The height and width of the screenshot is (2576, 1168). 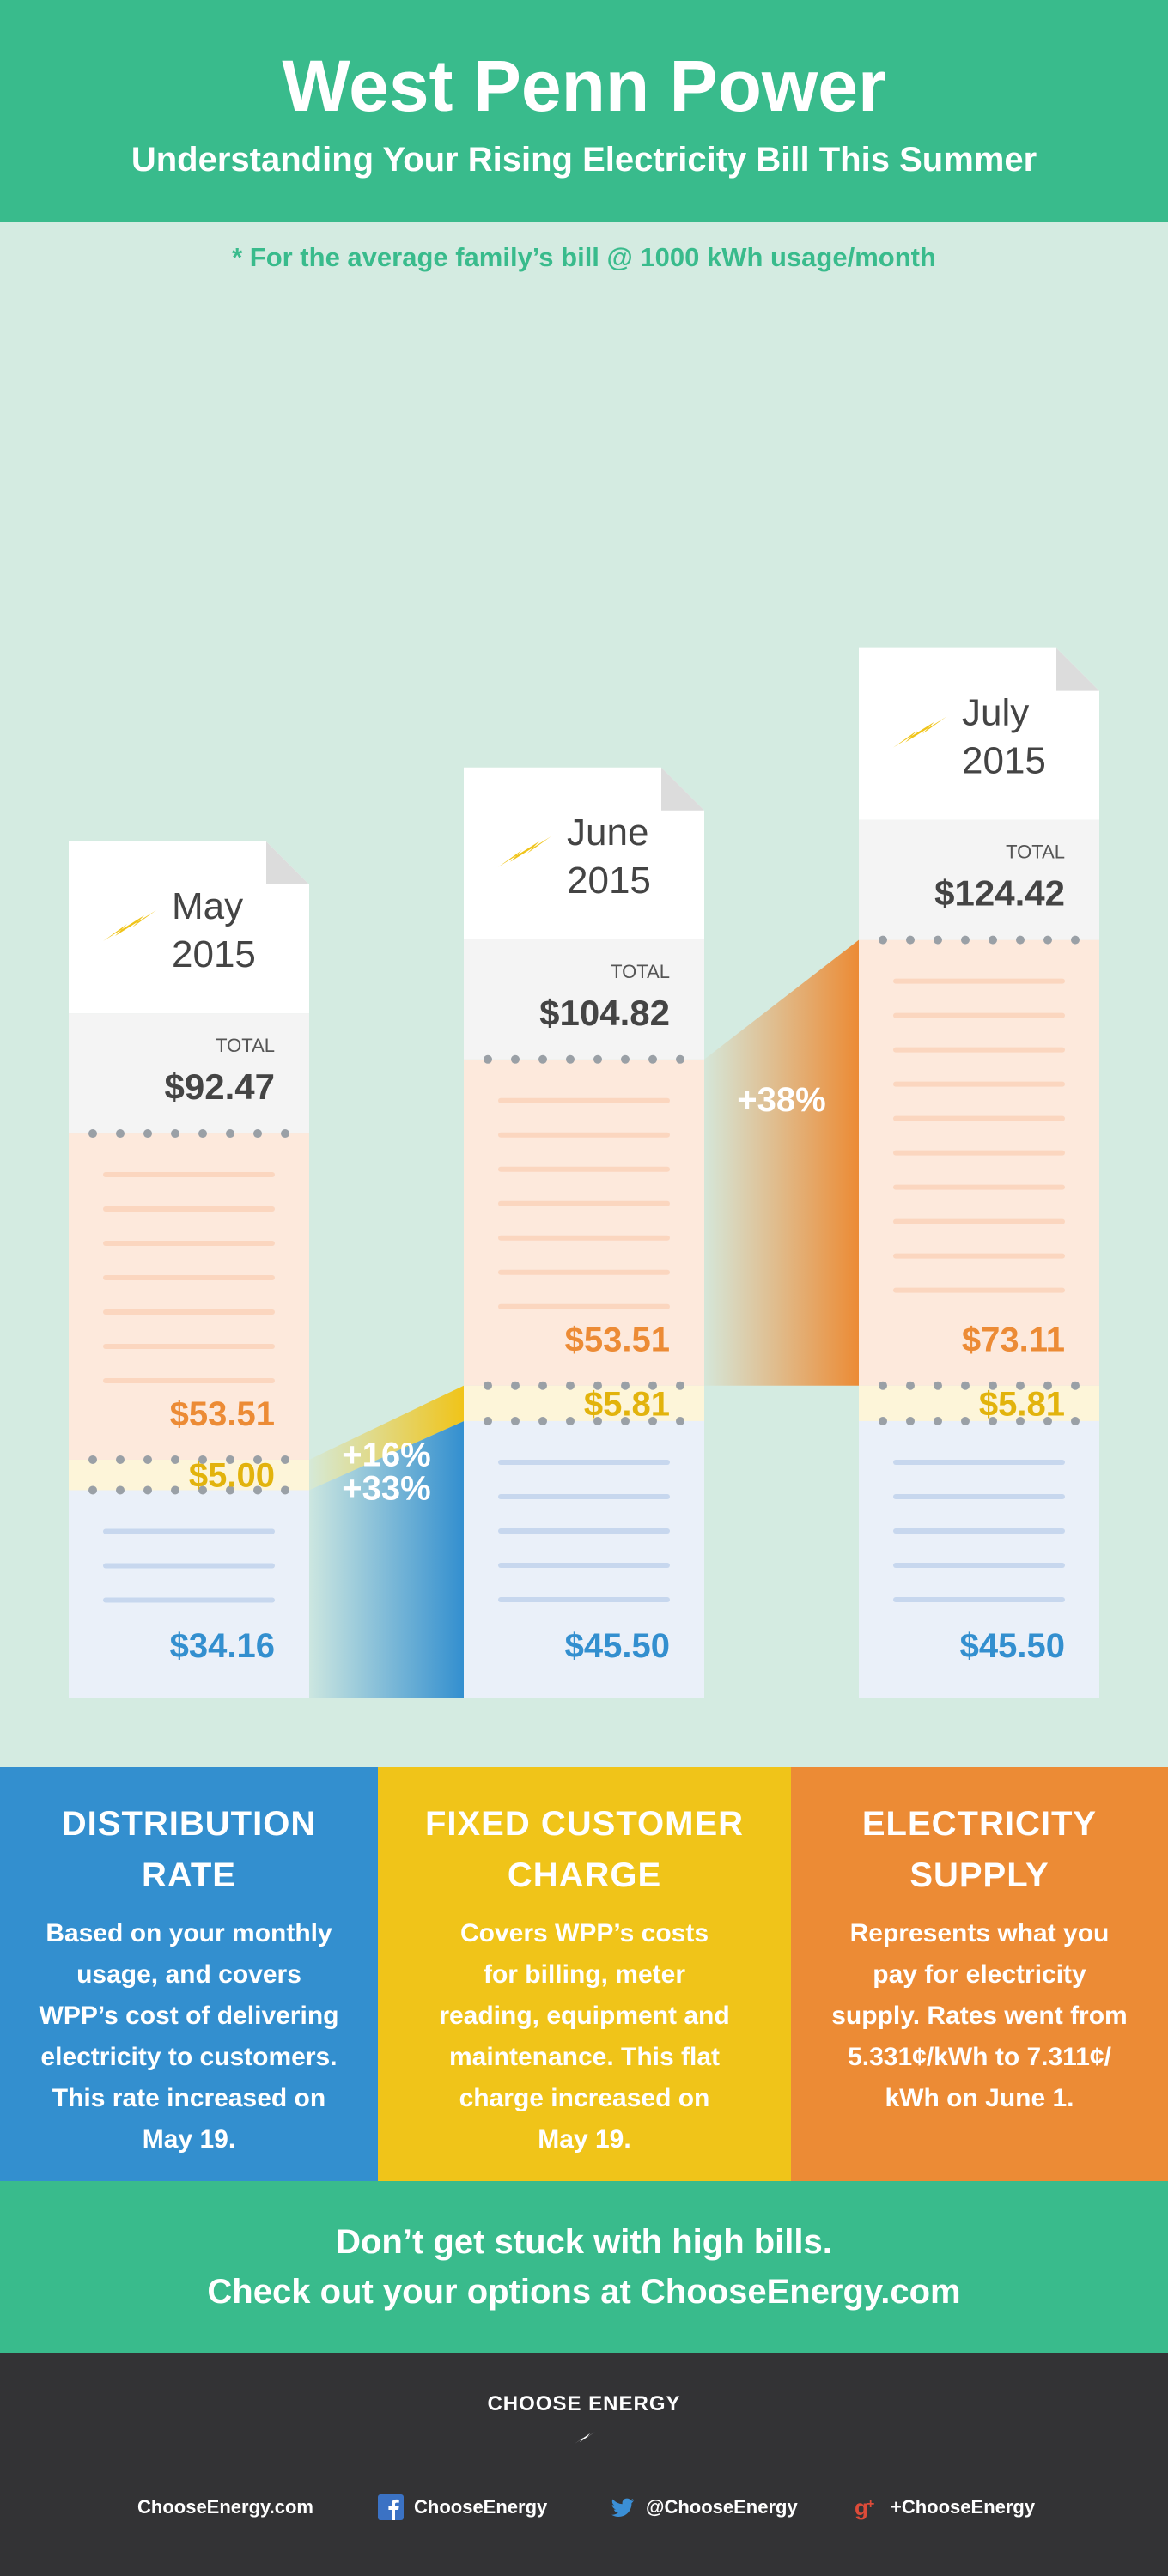 What do you see at coordinates (704, 2507) in the screenshot?
I see `twitter-link: @ChooseEnergy` at bounding box center [704, 2507].